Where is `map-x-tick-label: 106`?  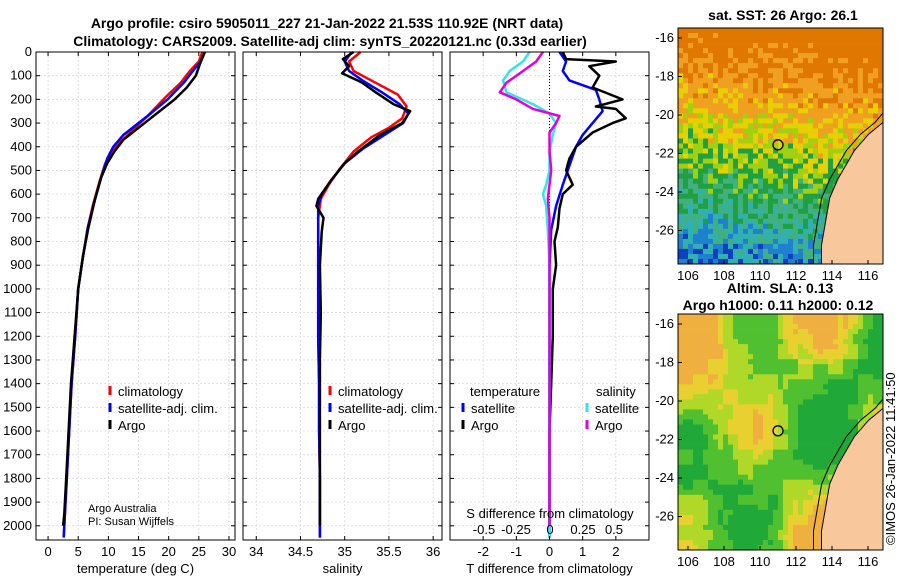
map-x-tick-label: 106 is located at coordinates (688, 275).